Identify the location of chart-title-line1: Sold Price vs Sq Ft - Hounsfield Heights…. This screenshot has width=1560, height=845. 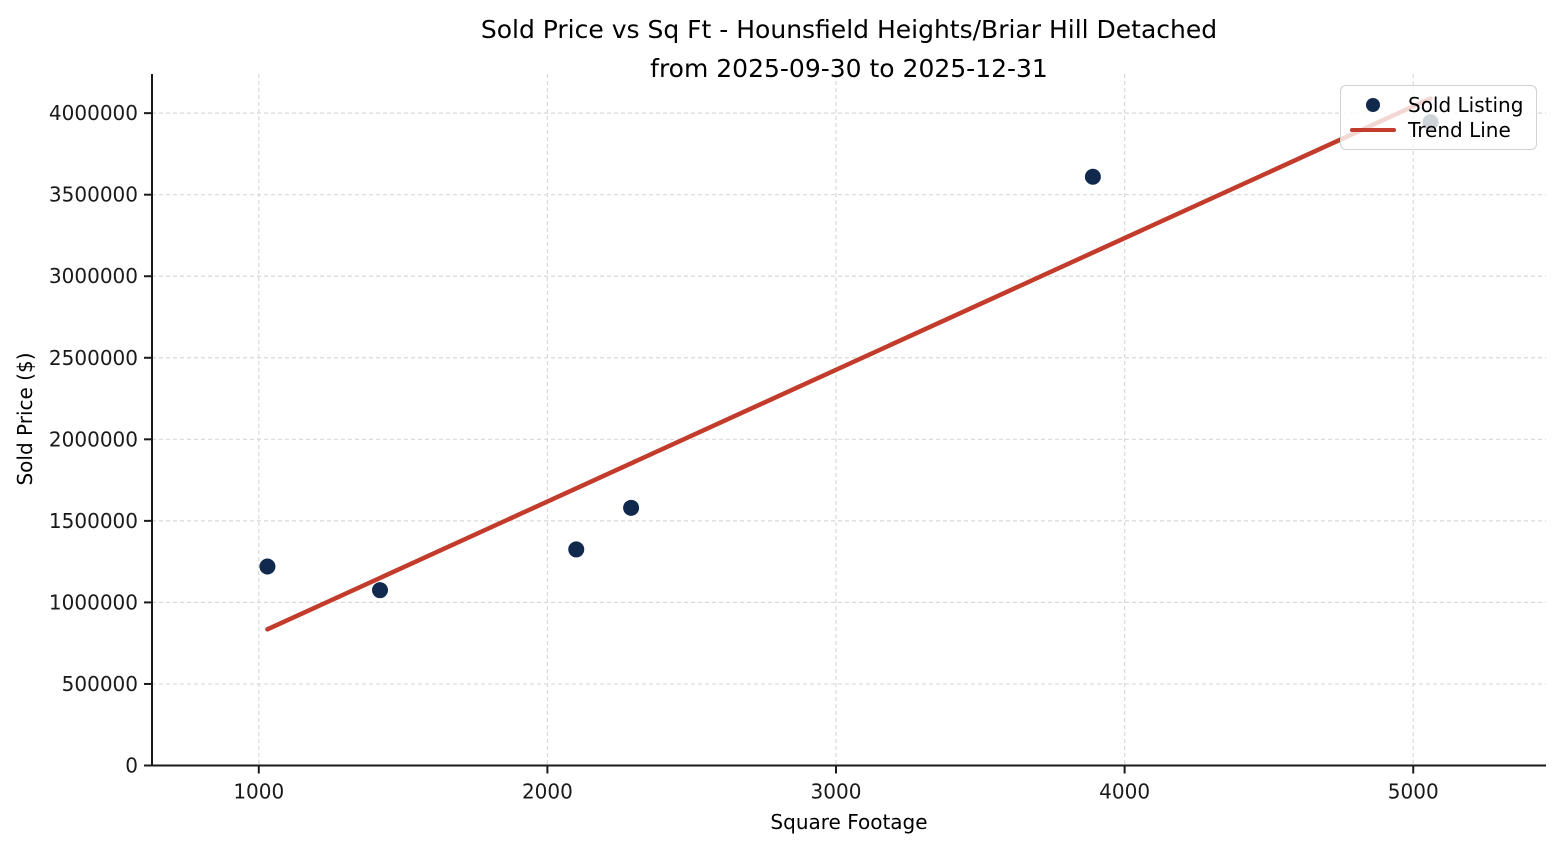
(849, 29).